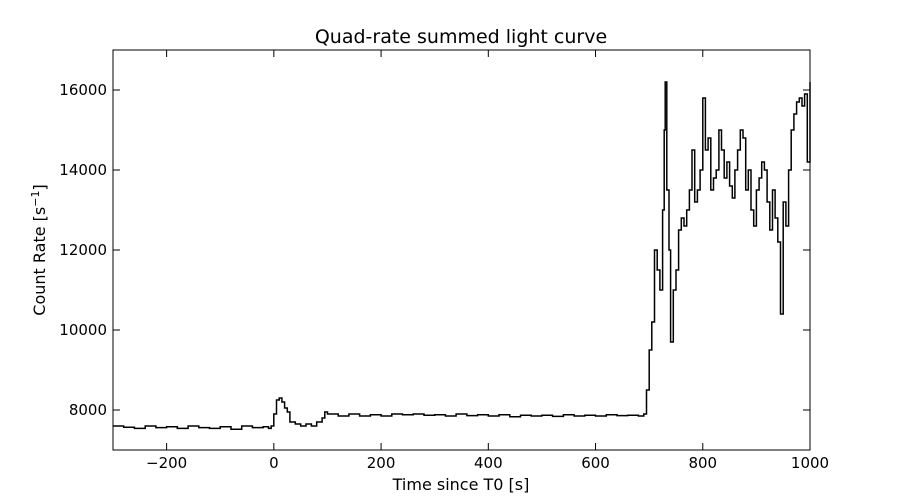 This screenshot has height=500, width=900. I want to click on y-tick-label: 16000, so click(83, 90).